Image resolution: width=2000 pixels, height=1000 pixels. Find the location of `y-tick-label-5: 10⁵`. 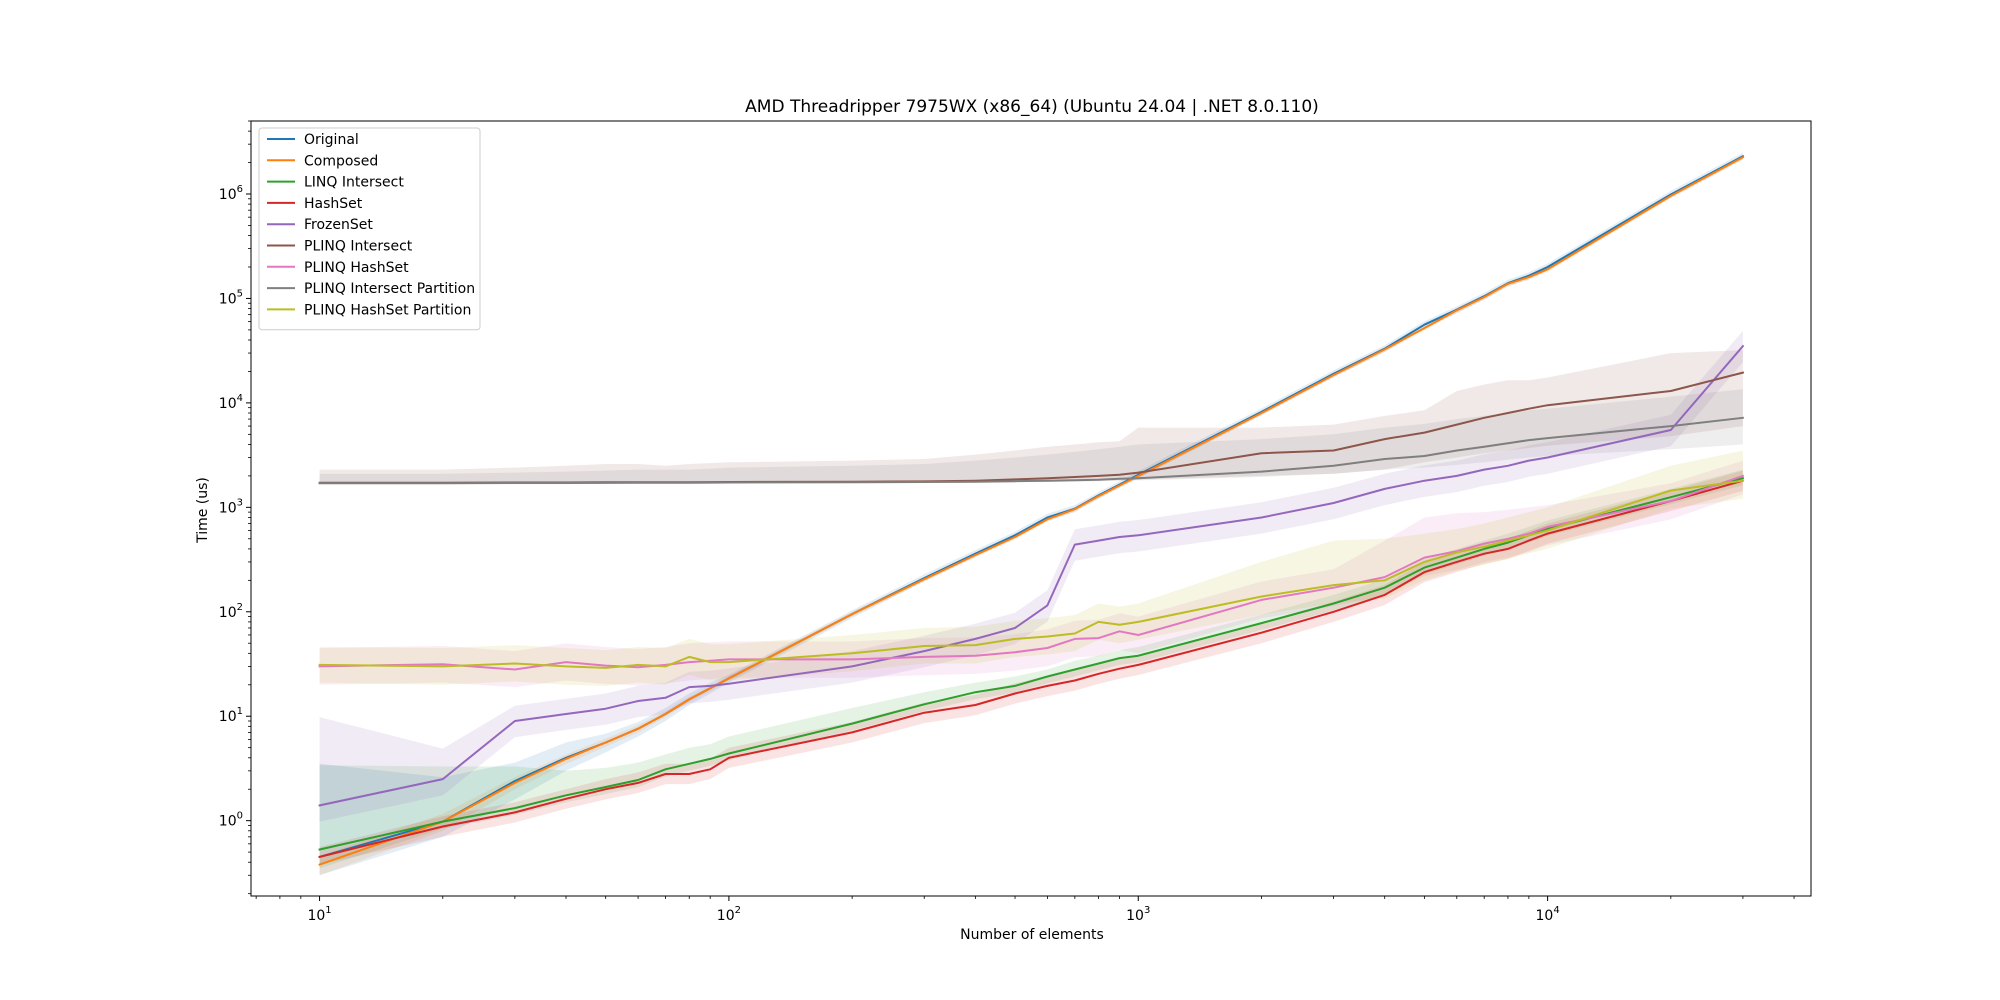

y-tick-label-5: 10⁵ is located at coordinates (231, 297).